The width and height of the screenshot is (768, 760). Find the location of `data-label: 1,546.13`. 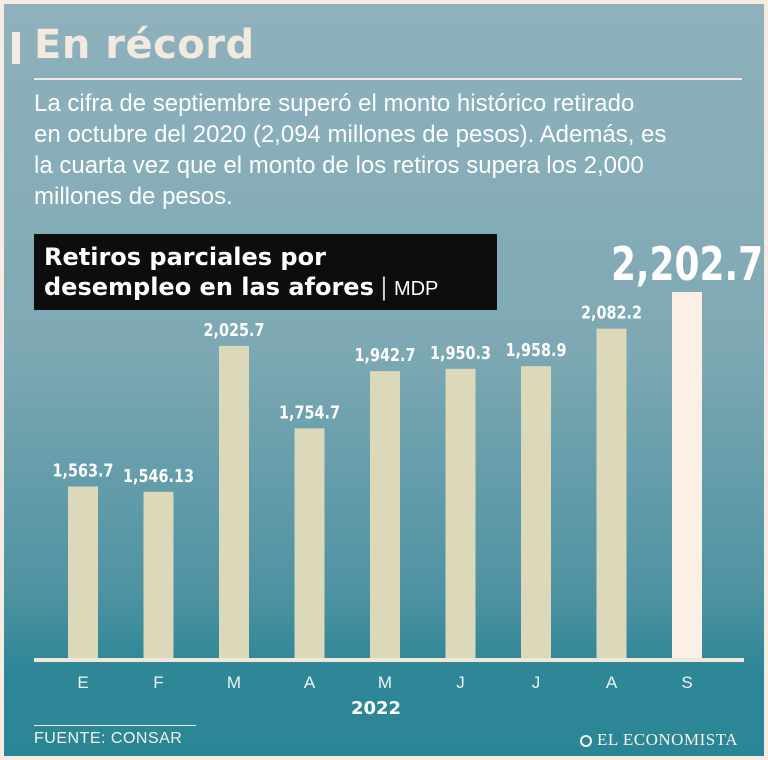

data-label: 1,546.13 is located at coordinates (158, 475).